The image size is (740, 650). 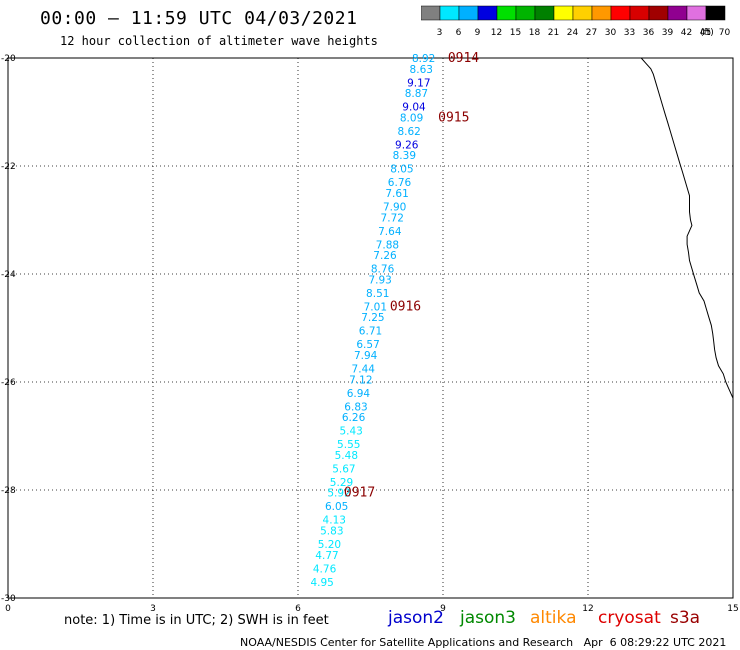 I want to click on wave-height-point: 4.13, so click(x=334, y=521).